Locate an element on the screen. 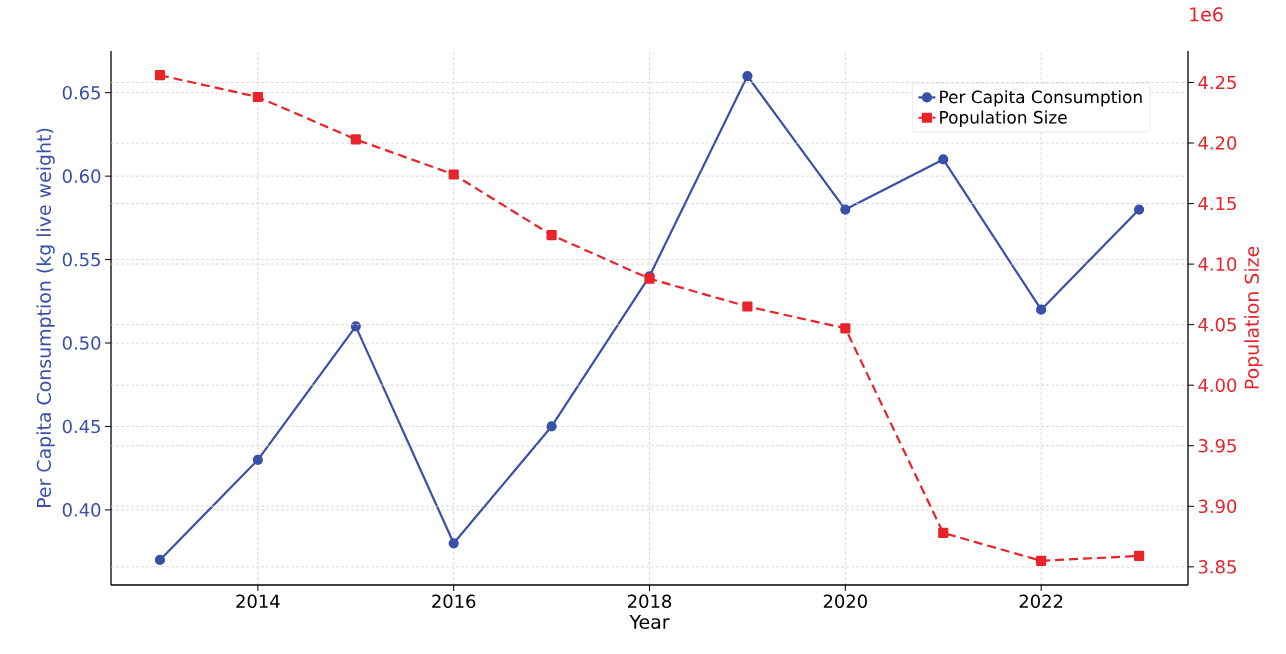 The image size is (1286, 654). y2-tick-label: 3.85 is located at coordinates (1217, 567).